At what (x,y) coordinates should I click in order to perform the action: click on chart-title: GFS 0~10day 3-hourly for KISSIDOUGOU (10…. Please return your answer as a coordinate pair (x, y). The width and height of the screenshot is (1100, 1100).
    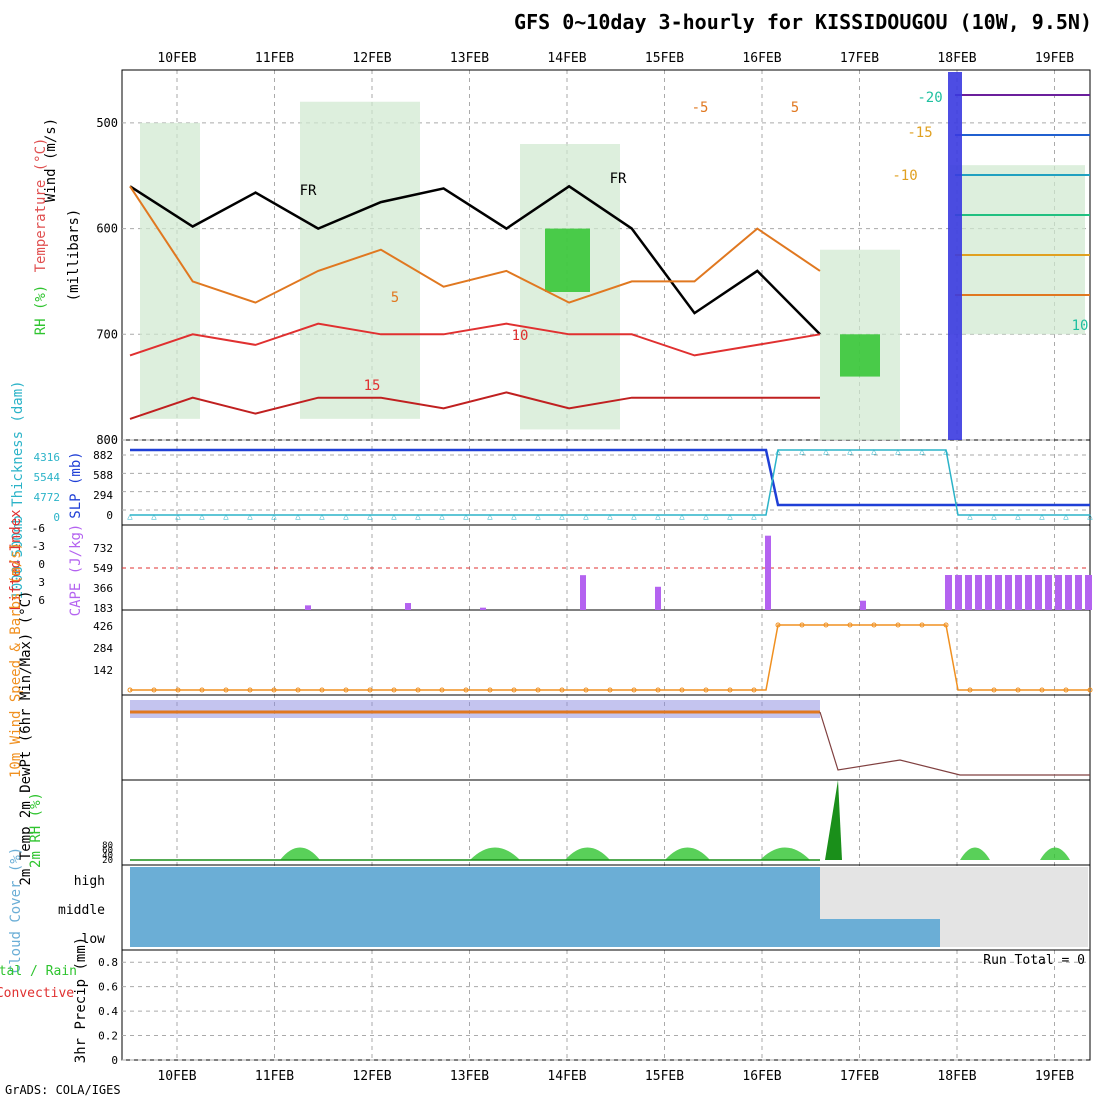
    Looking at the image, I should click on (803, 22).